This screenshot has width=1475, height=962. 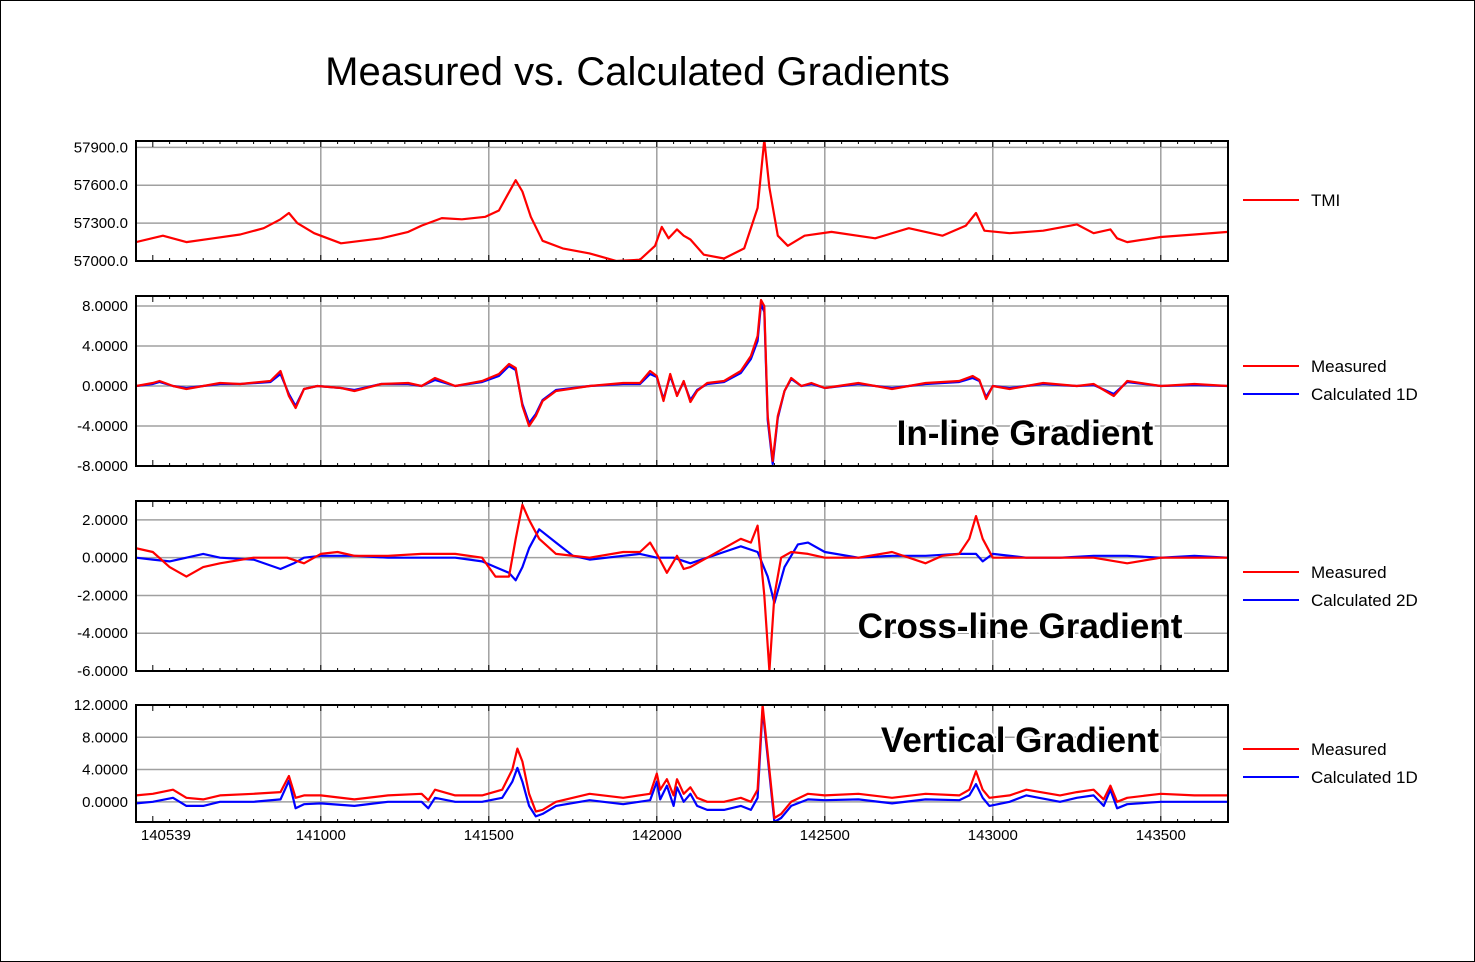 What do you see at coordinates (993, 835) in the screenshot?
I see `x-tick-label: 143000` at bounding box center [993, 835].